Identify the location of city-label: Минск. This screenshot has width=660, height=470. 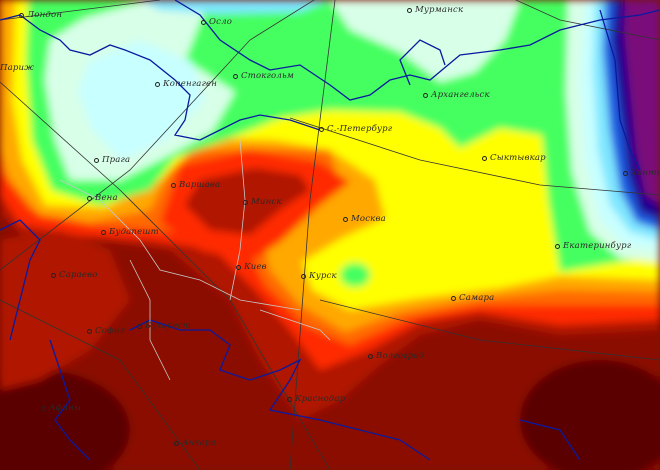
(266, 202).